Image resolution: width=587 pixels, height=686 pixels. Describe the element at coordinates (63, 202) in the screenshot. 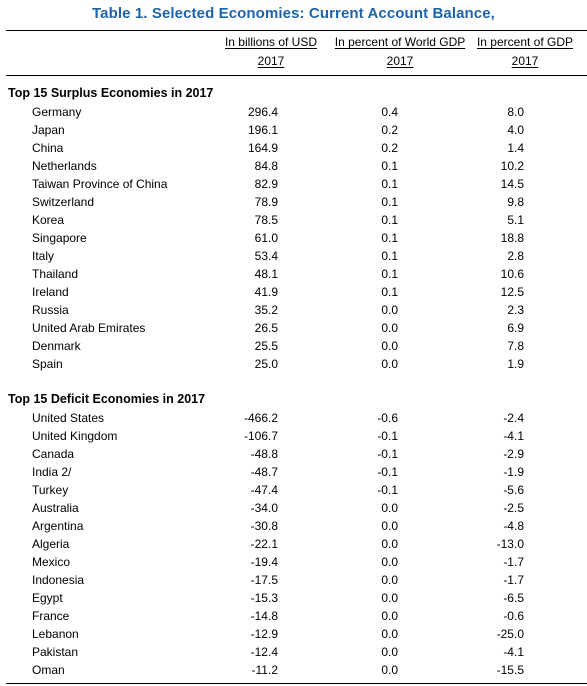

I see `economy-name: Switzerland` at that location.